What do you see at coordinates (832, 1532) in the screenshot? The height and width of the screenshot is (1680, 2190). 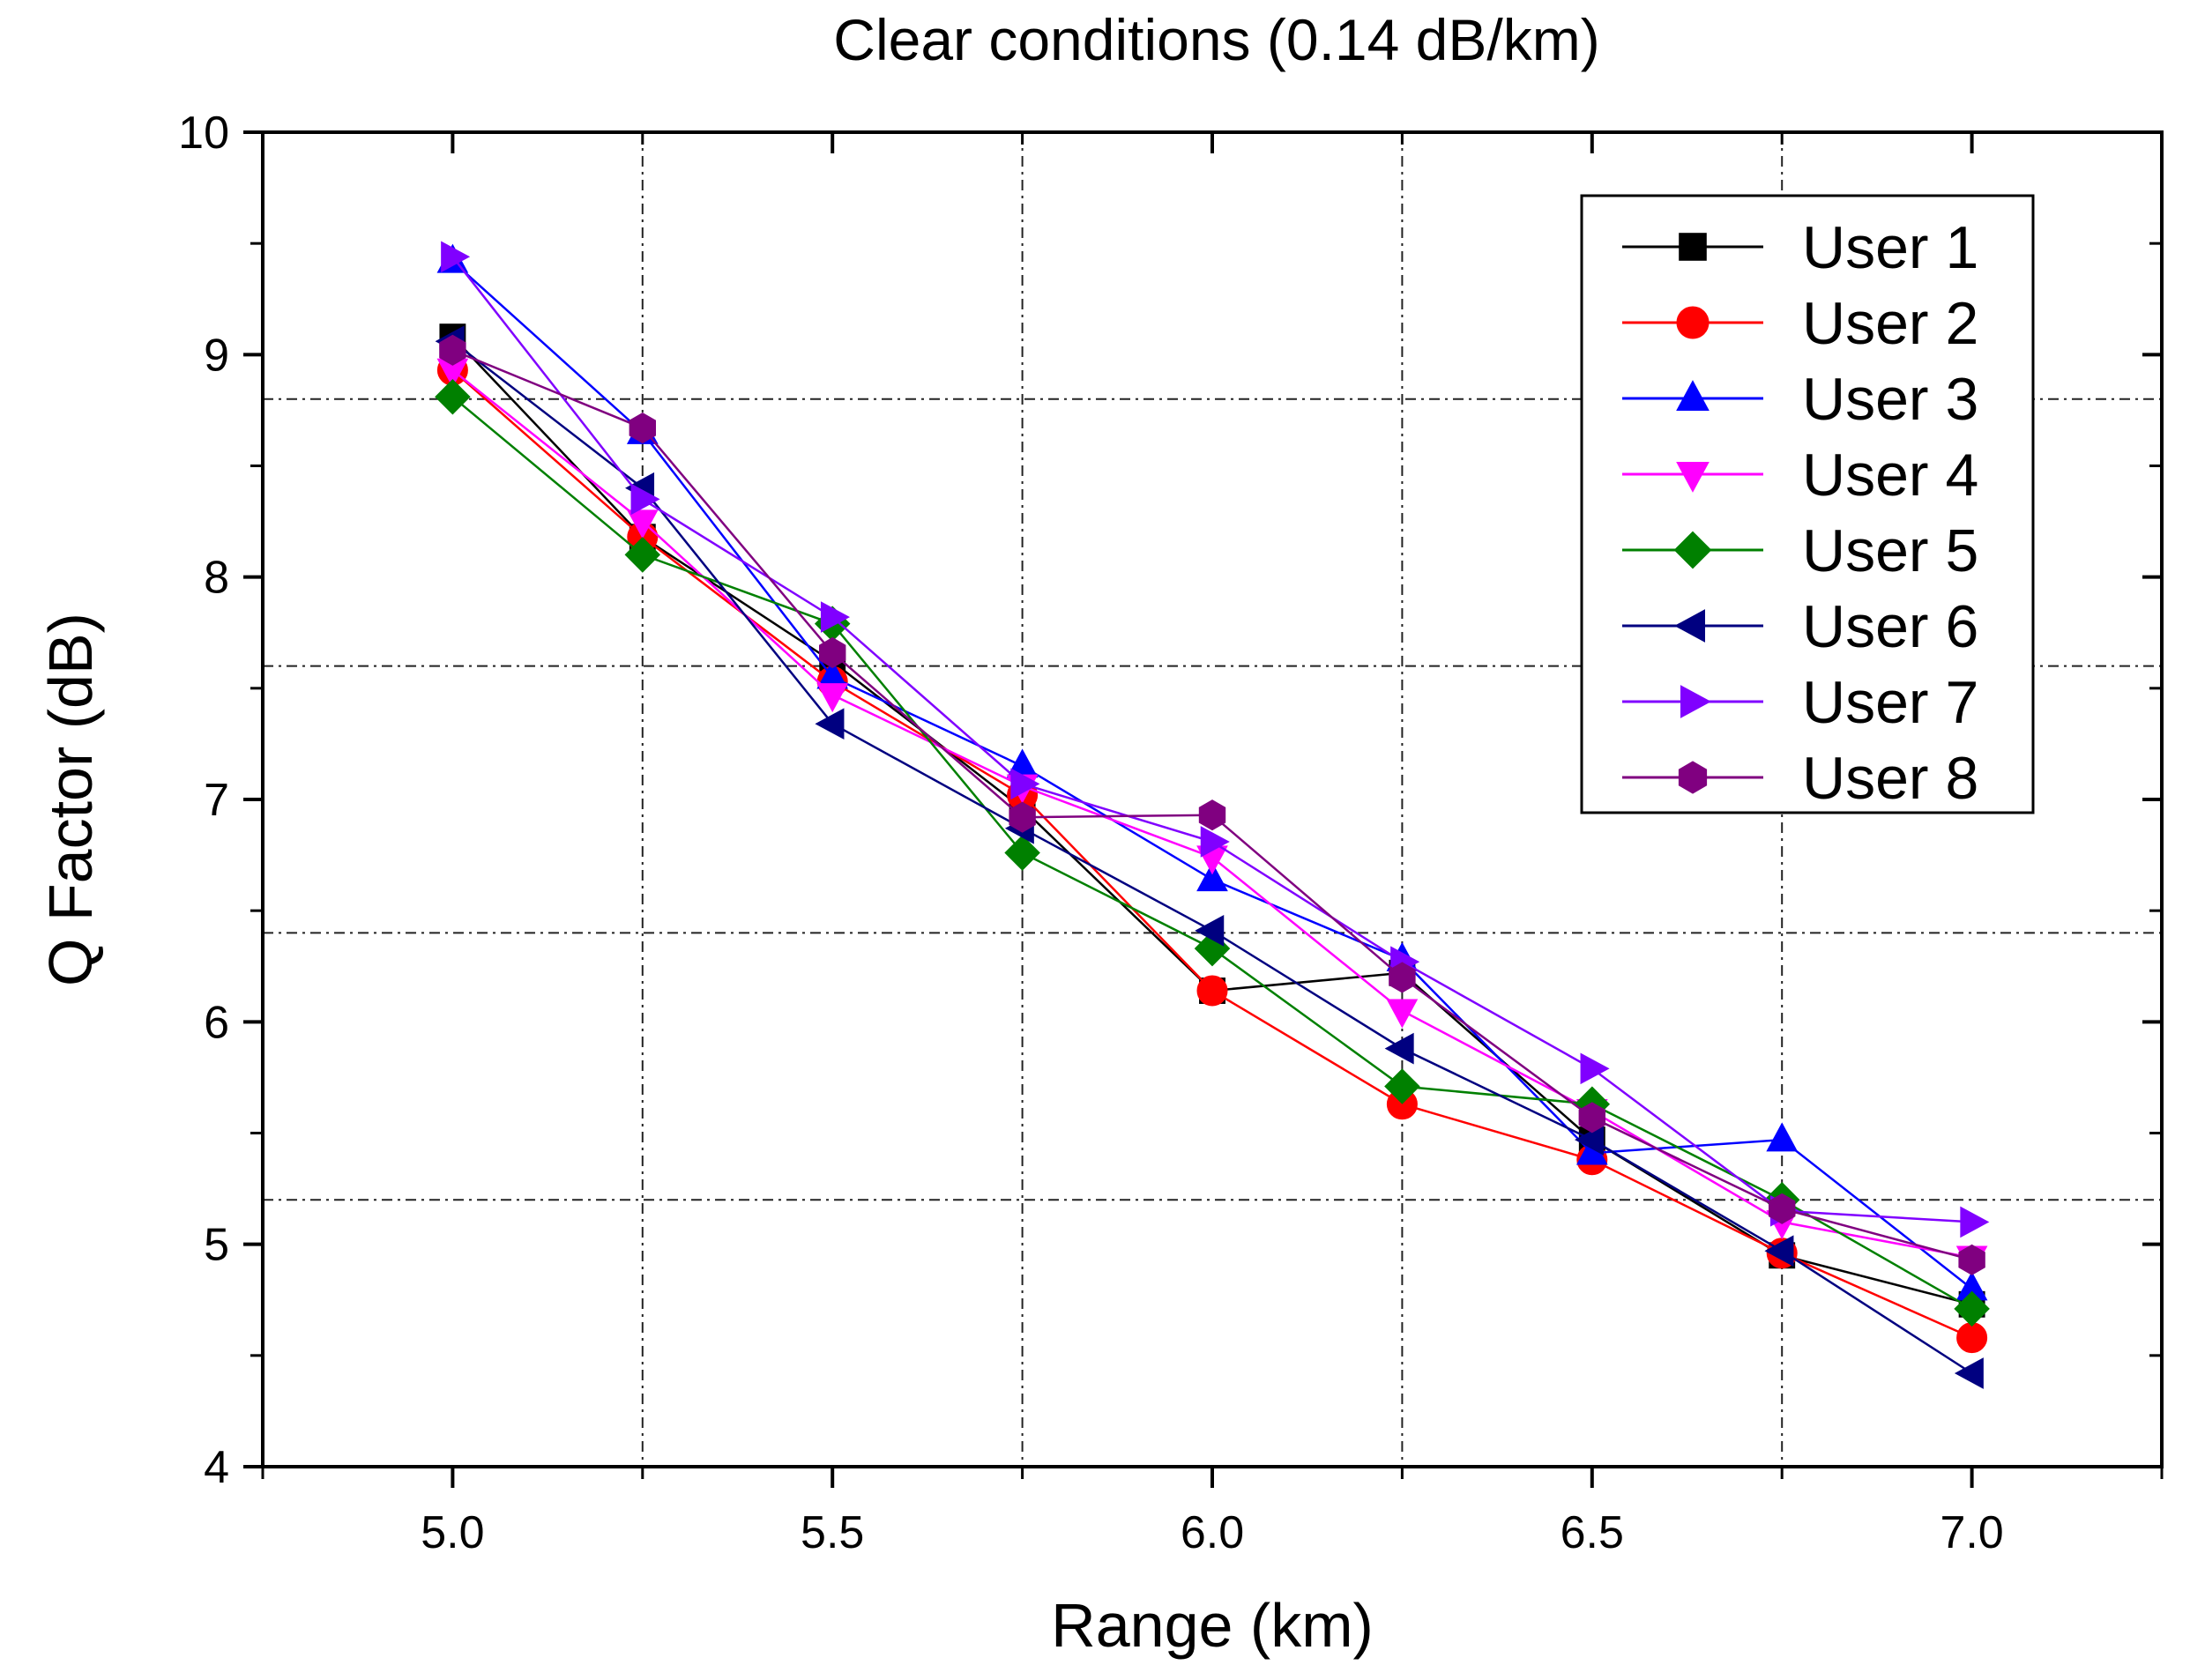 I see `x-tick-label: 5.5` at bounding box center [832, 1532].